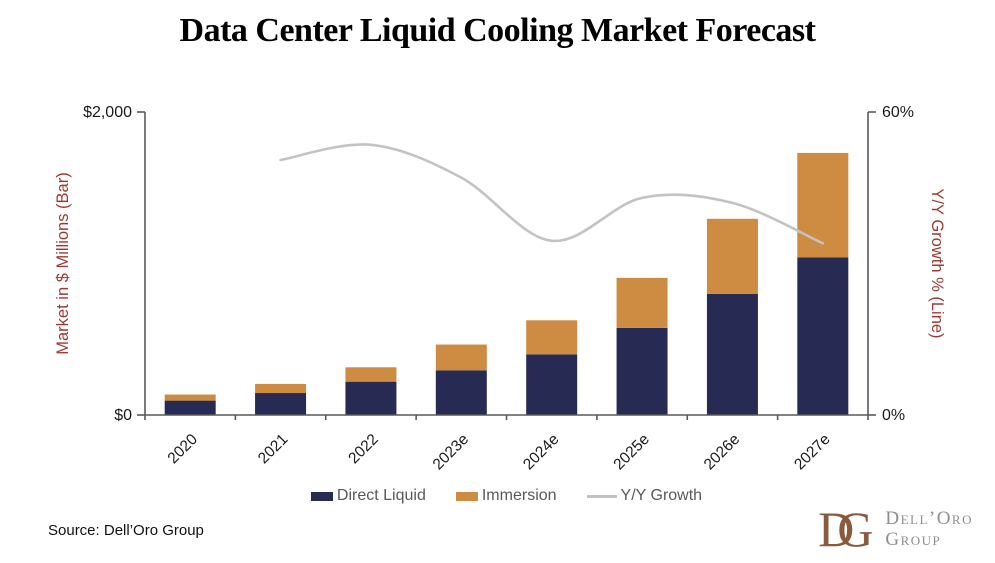  Describe the element at coordinates (190, 397) in the screenshot. I see `bar-segment-immersion-2020` at that location.